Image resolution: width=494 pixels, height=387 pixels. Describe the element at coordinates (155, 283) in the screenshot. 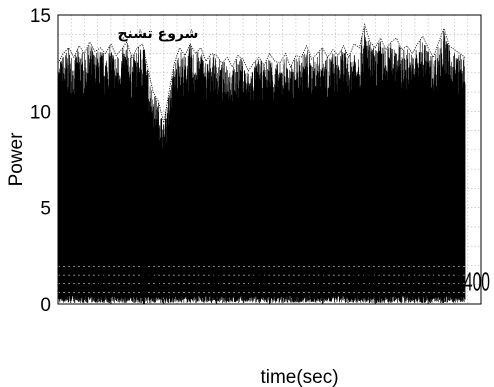

I see `x-tick-label: 200` at that location.